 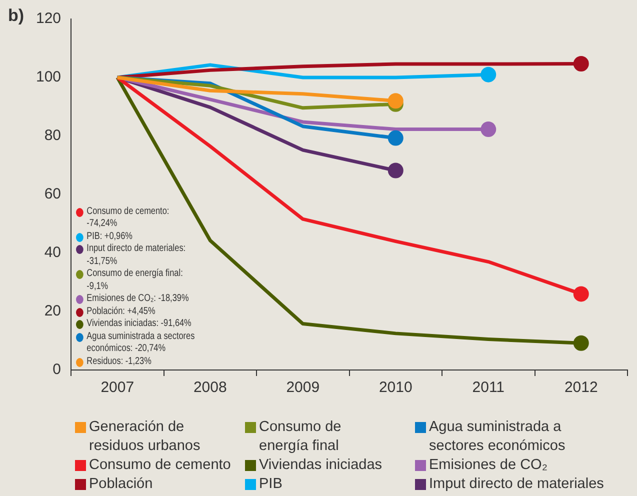 I want to click on y-tick-label: 120, so click(x=49, y=19).